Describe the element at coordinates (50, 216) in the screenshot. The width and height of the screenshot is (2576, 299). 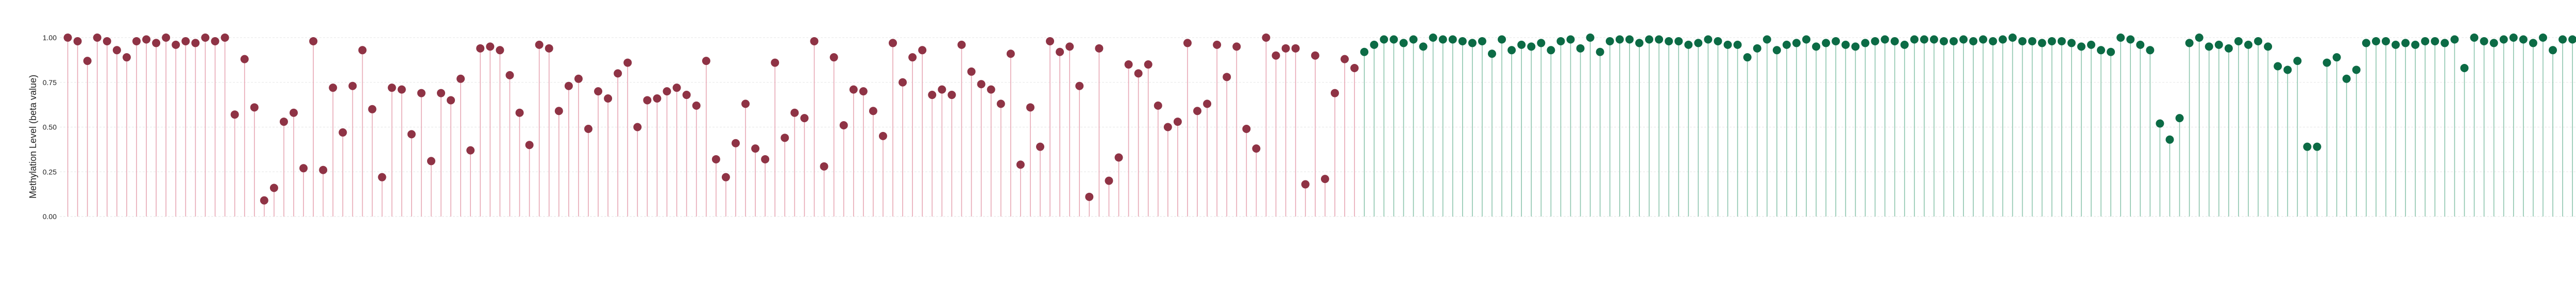
I see `y-tick-label: 0.00` at that location.